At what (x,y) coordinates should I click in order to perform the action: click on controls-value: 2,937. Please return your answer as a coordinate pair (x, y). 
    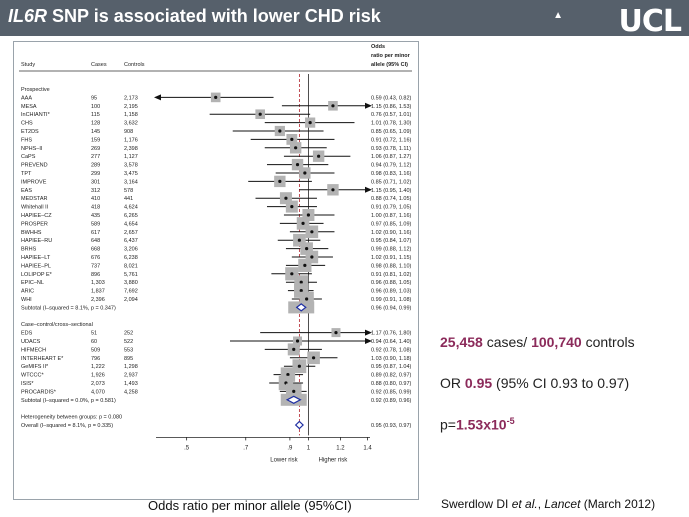
    Looking at the image, I should click on (131, 376).